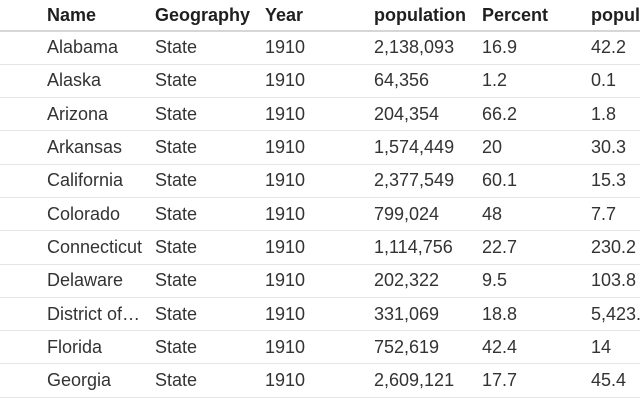 Image resolution: width=640 pixels, height=400 pixels. I want to click on cell-population: 799,024, so click(407, 213).